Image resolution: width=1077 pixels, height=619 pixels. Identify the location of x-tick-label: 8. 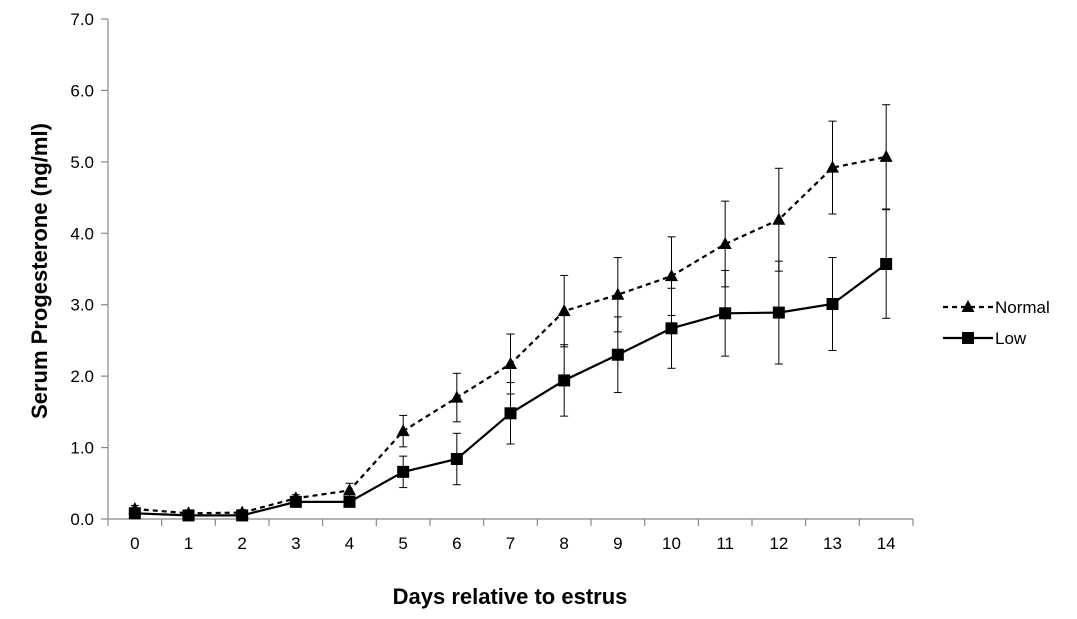
(563, 543).